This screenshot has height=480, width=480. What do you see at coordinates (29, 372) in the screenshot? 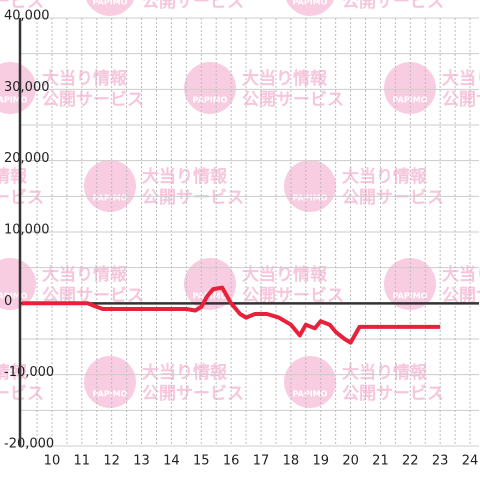
I see `y-tick-label: -10,000` at bounding box center [29, 372].